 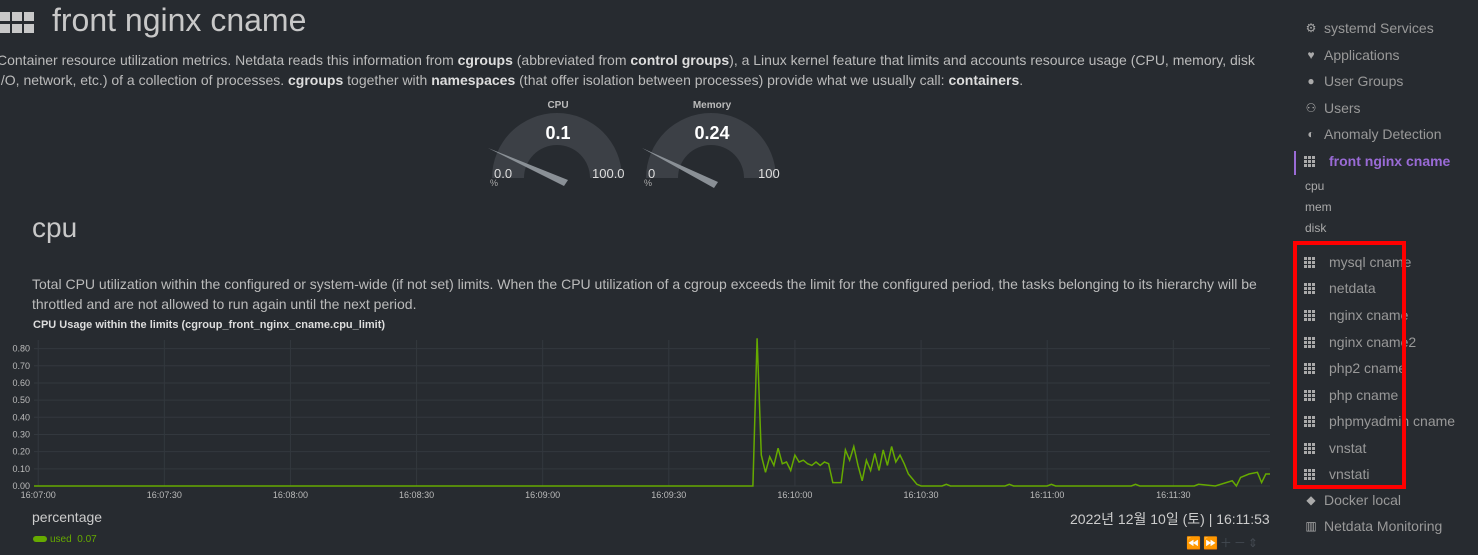 I want to click on x-tick-label: 16:10:30, so click(x=921, y=495).